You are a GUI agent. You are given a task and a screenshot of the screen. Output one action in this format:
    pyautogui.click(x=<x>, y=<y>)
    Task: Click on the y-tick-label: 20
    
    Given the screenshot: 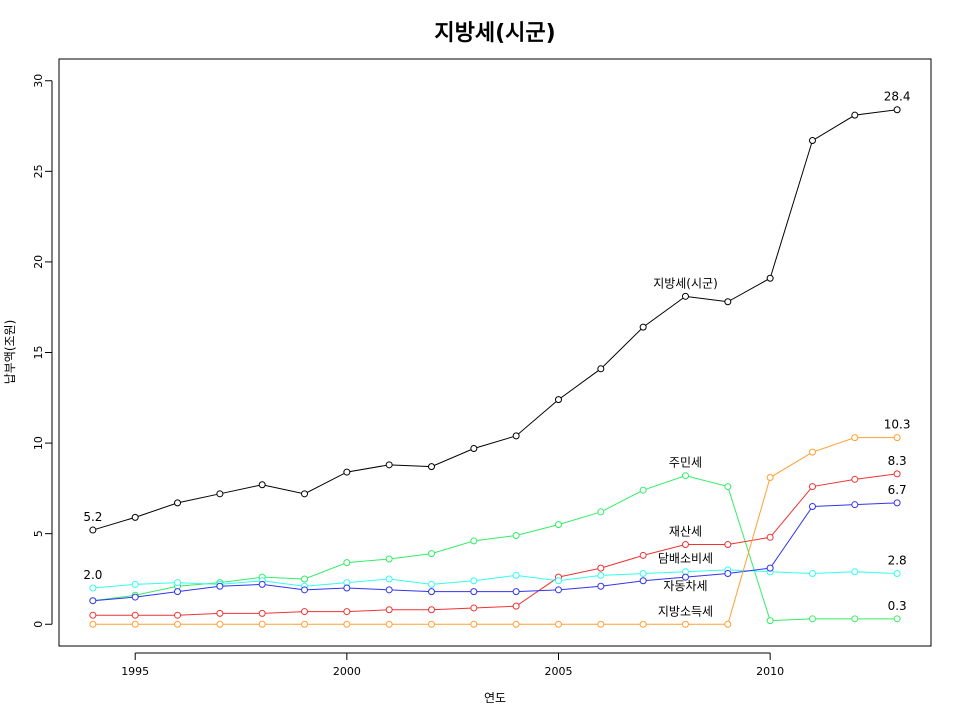 What is the action you would take?
    pyautogui.click(x=38, y=262)
    